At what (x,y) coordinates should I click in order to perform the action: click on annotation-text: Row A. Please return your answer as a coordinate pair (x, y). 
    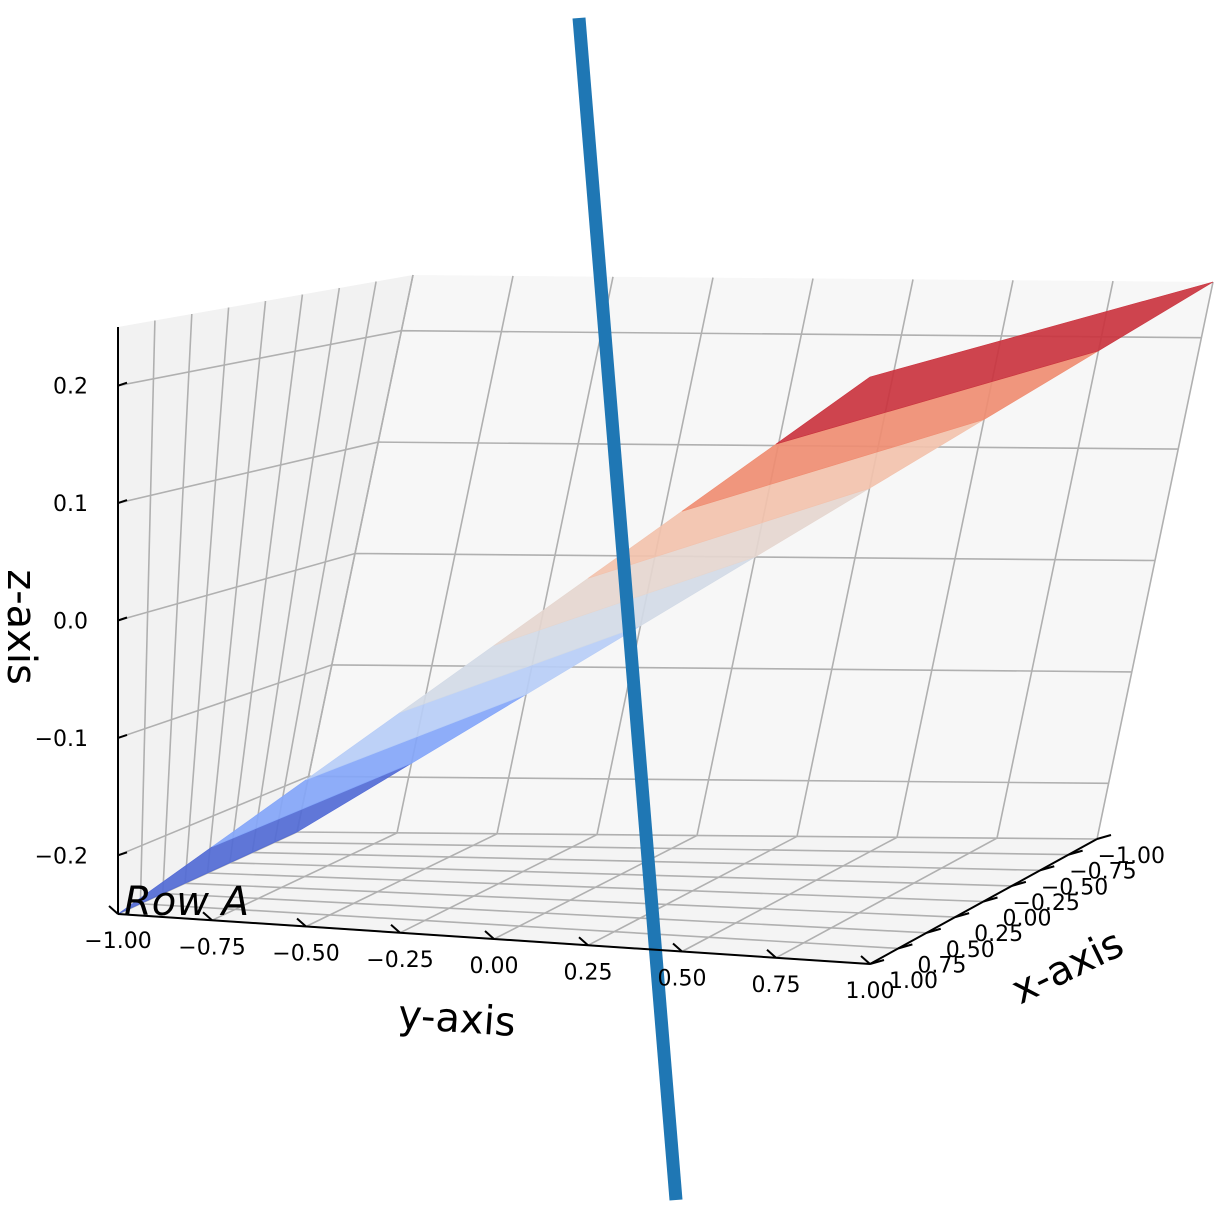
    Looking at the image, I should click on (186, 902).